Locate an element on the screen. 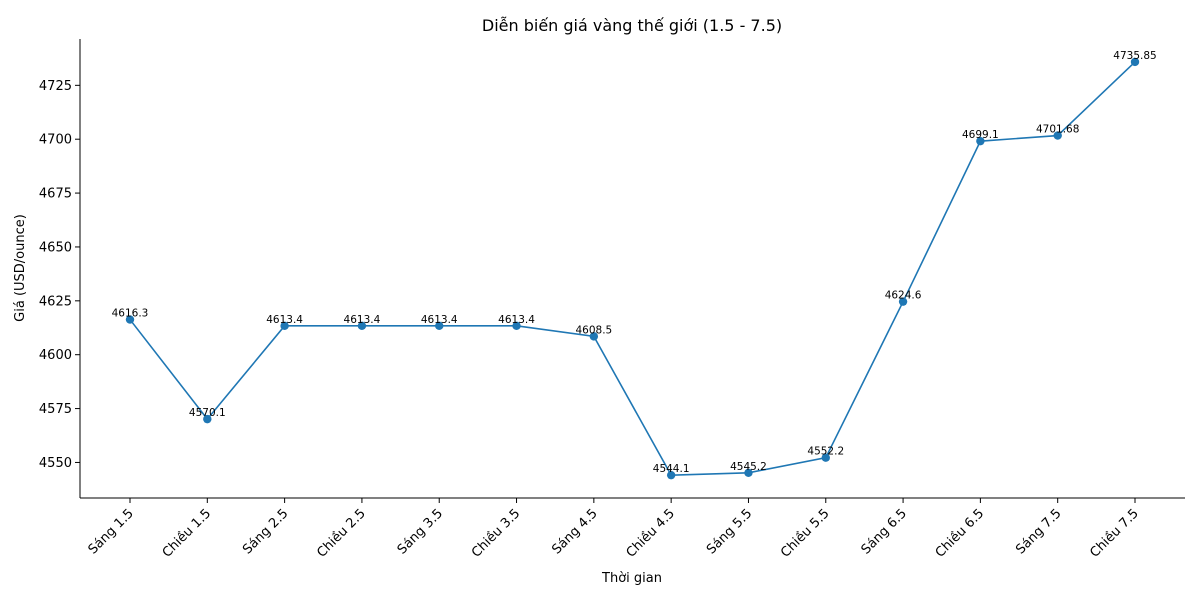 Image resolution: width=1200 pixels, height=600 pixels. x-tick-label: Chiều 2.5 is located at coordinates (341, 533).